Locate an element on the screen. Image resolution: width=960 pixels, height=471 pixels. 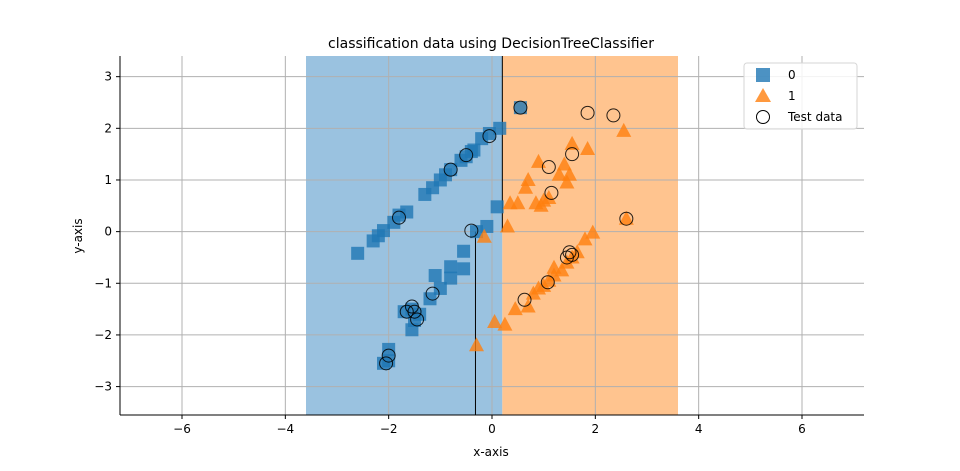
y-tick-label: 2 is located at coordinates (108, 128).